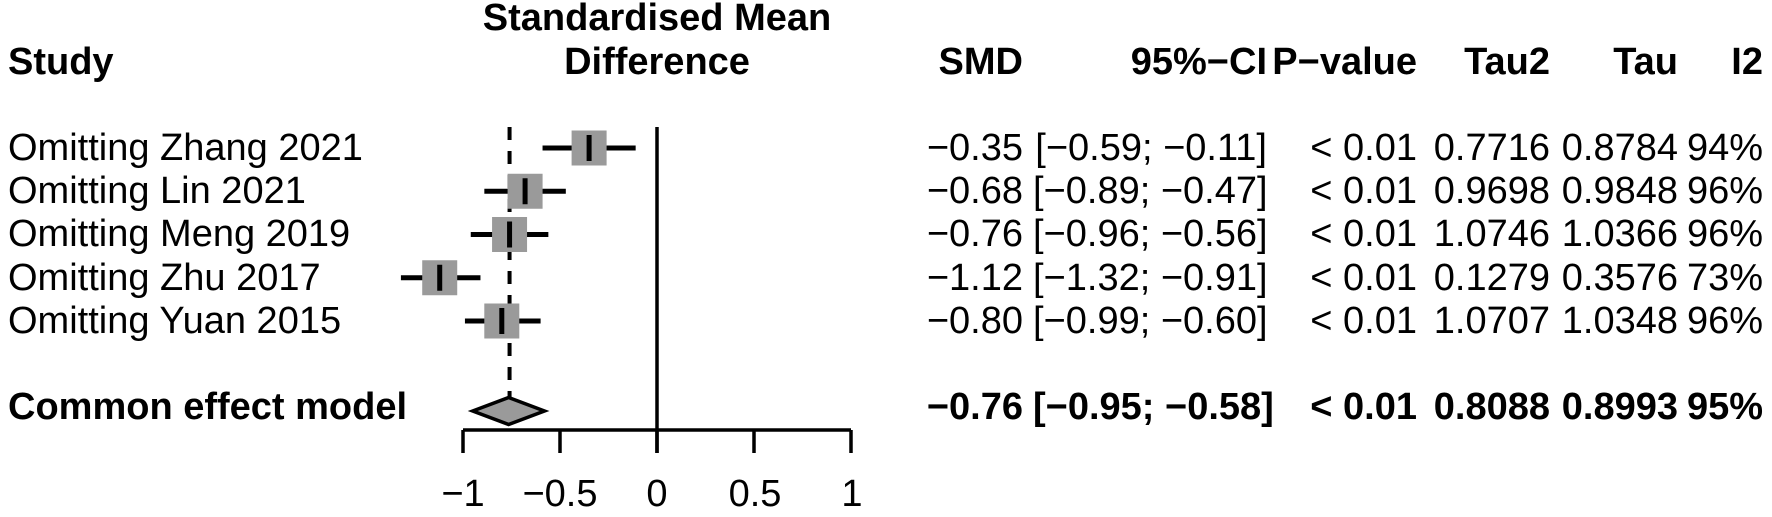 The image size is (1772, 517). Describe the element at coordinates (1619, 407) in the screenshot. I see `common-tau-value: 0.8993` at that location.